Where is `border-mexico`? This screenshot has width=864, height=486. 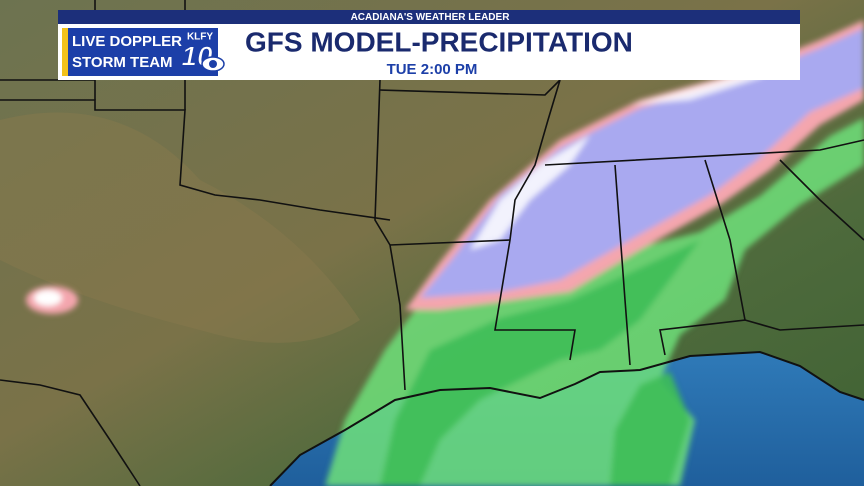
border-mexico is located at coordinates (70, 432).